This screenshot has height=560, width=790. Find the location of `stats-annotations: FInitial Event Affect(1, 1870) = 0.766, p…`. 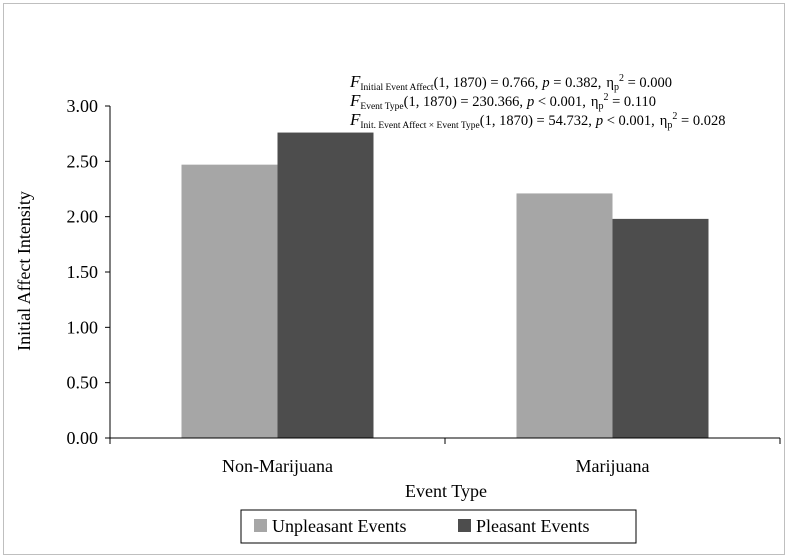

stats-annotations: FInitial Event Affect(1, 1870) = 0.766, p… is located at coordinates (537, 101).